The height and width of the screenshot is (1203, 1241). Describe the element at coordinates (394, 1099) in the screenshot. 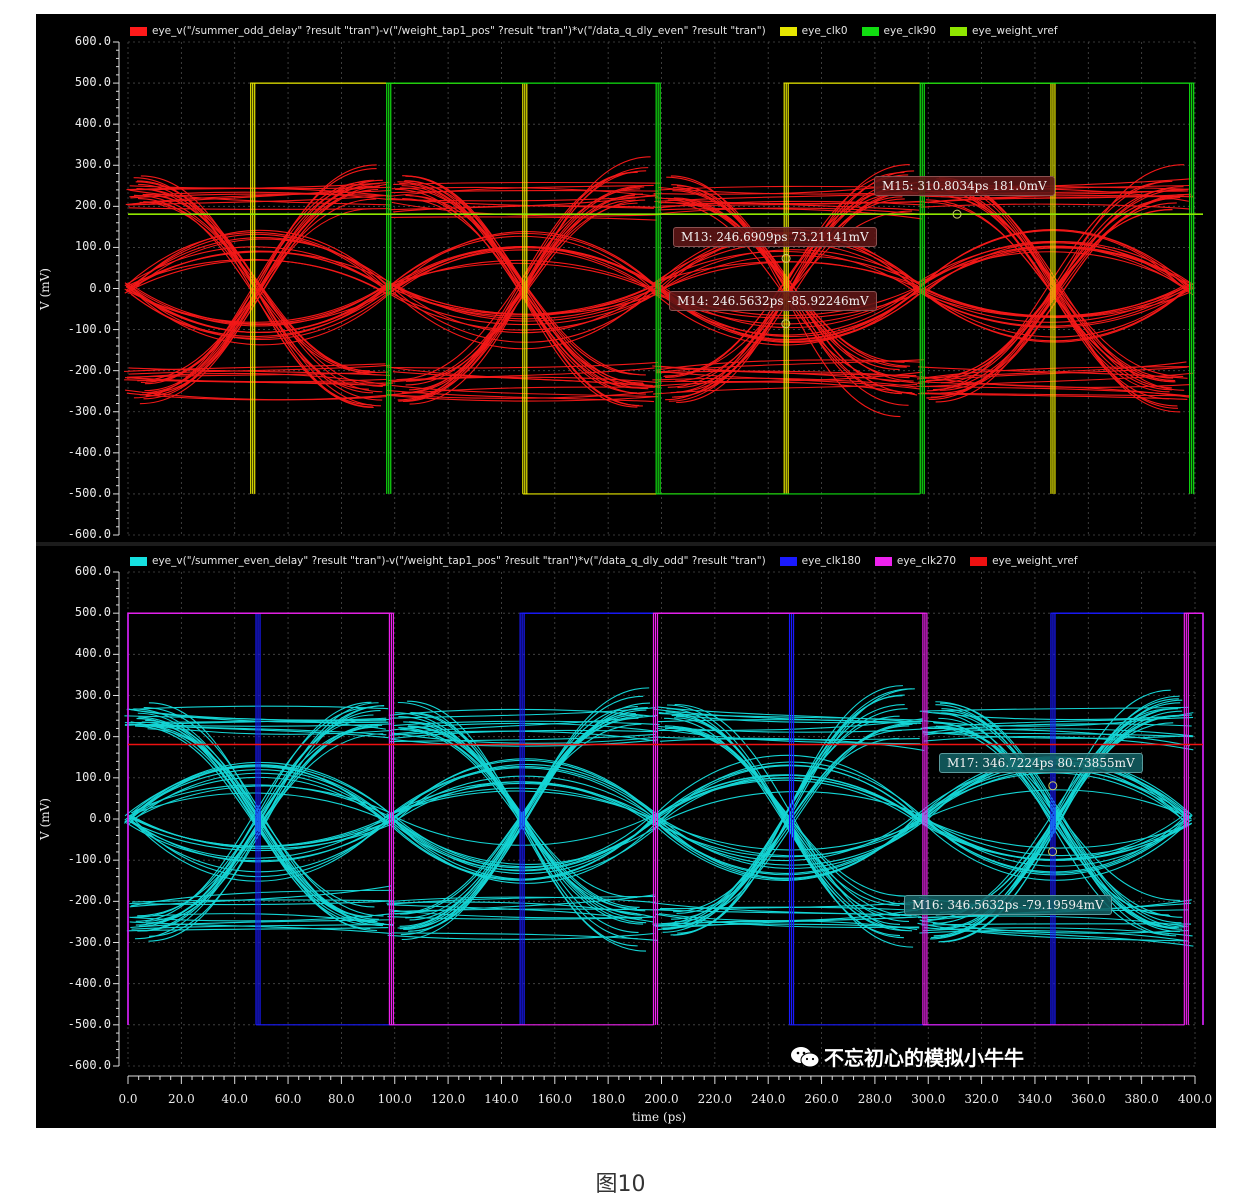

I see `x-tick-label: 100.0` at that location.